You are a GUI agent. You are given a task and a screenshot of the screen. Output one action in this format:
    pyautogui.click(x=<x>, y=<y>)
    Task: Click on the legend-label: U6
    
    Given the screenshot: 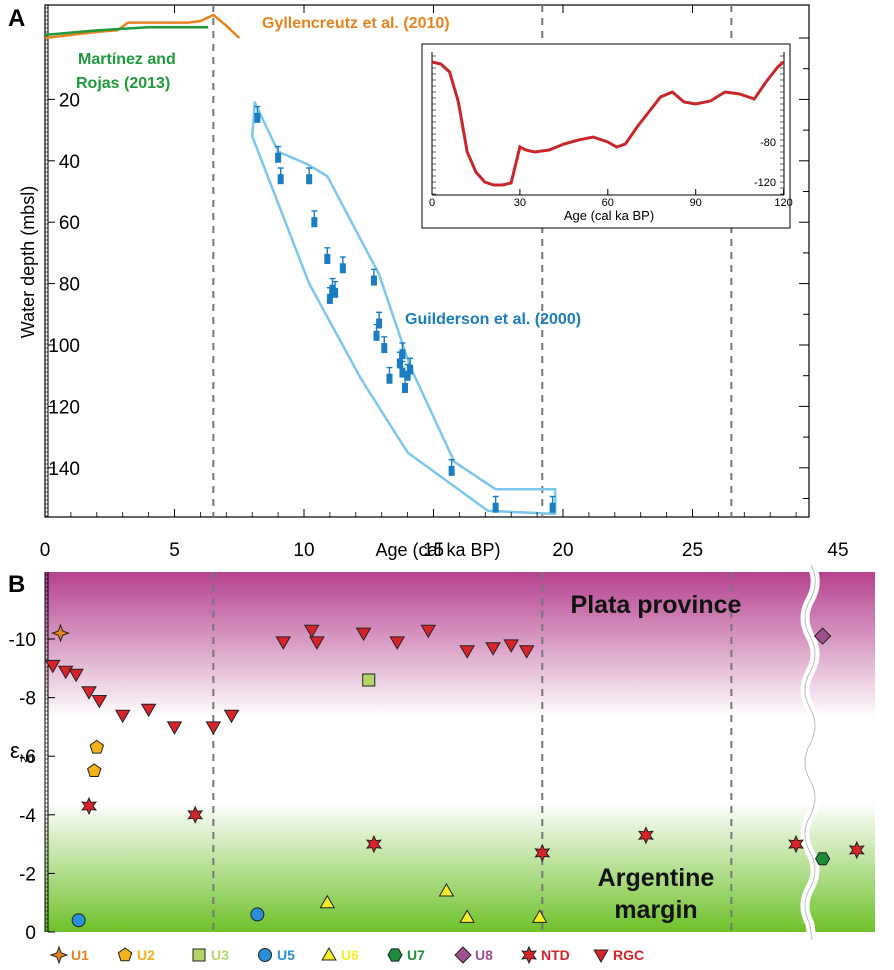 What is the action you would take?
    pyautogui.click(x=350, y=955)
    